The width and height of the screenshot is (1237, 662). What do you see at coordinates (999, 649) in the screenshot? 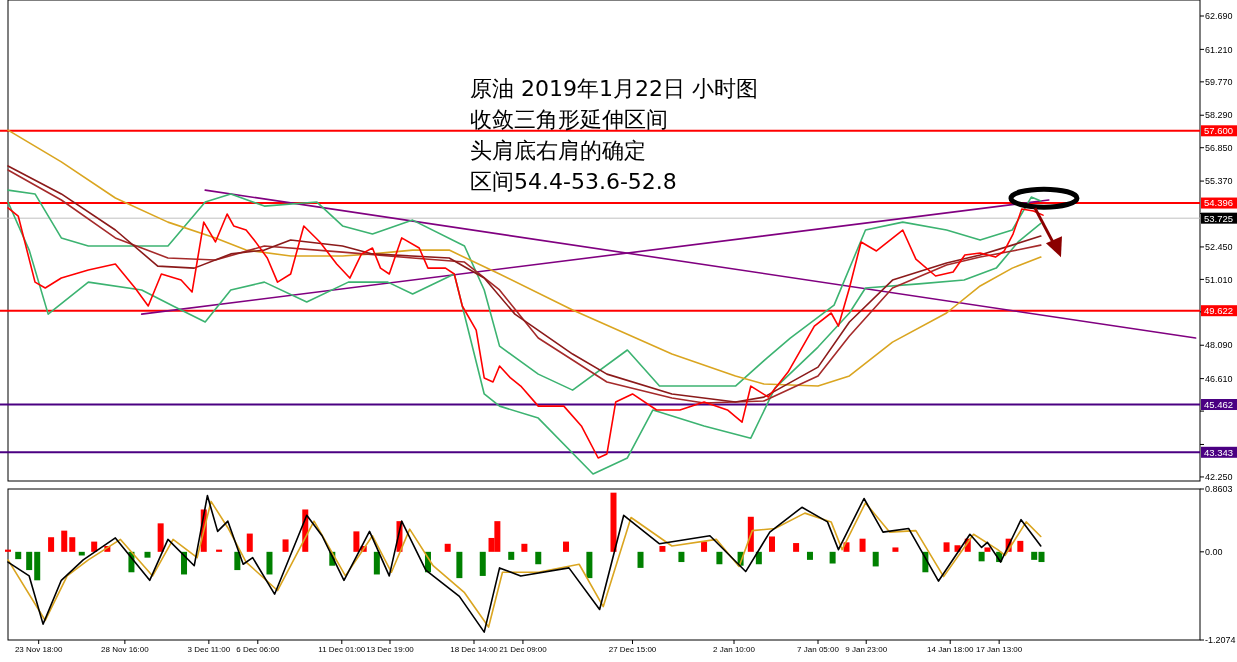
I see `x-tick-label: 17 Jan 13:00` at bounding box center [999, 649].